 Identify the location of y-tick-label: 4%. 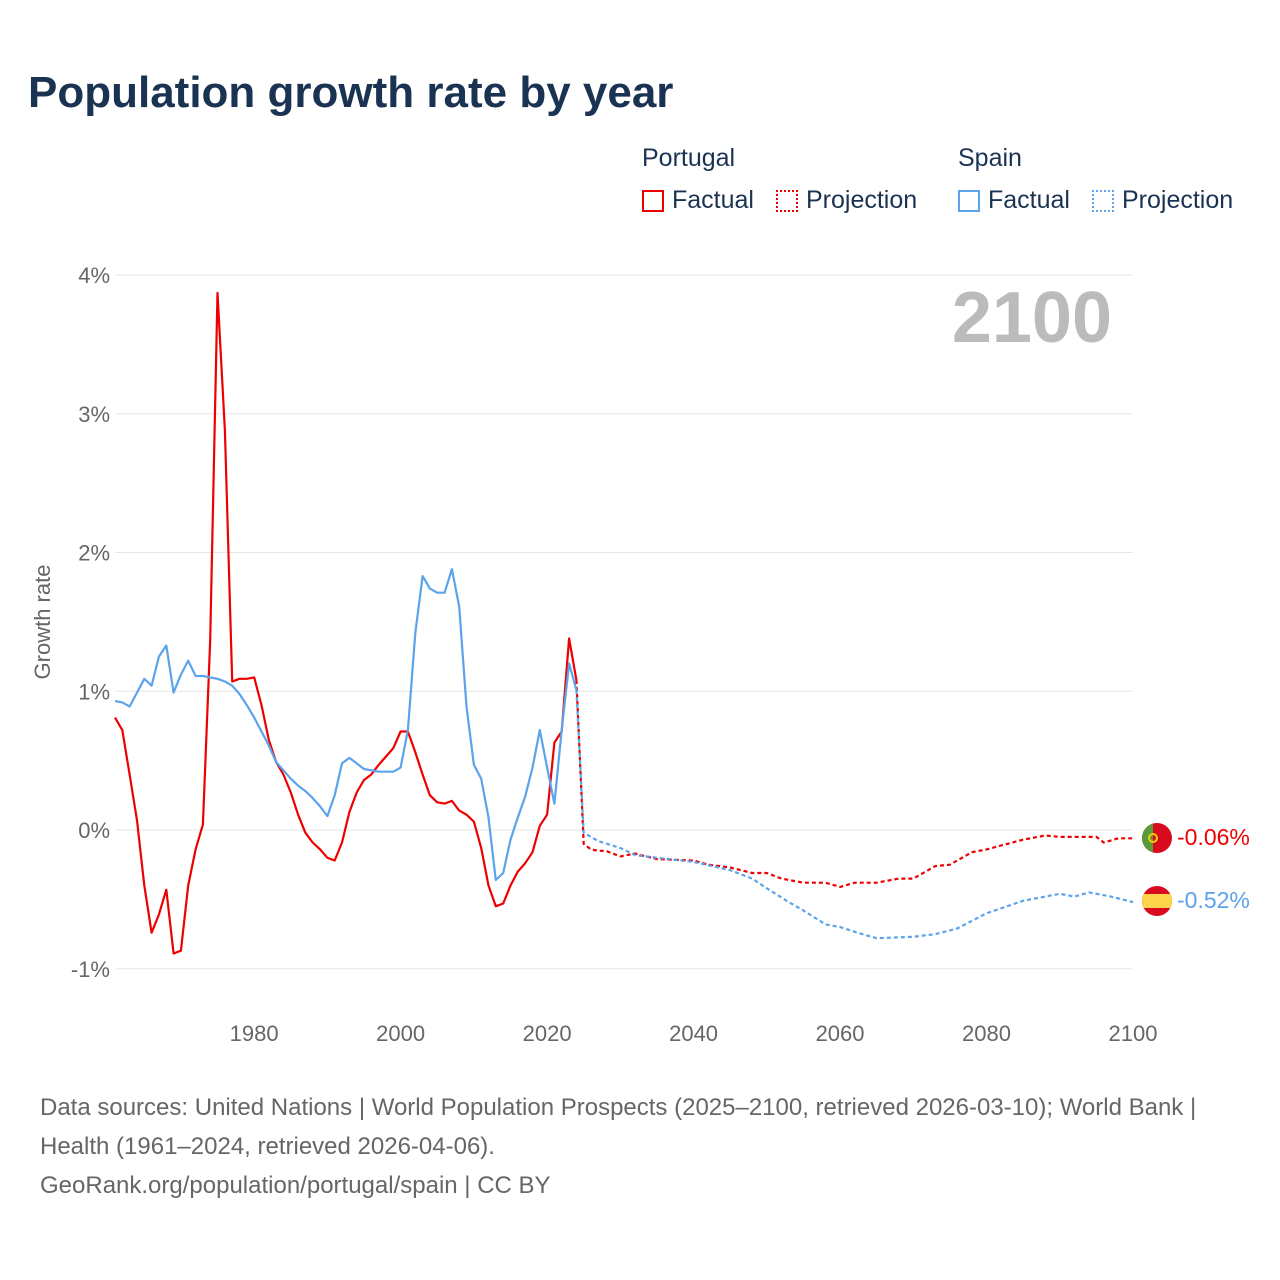
(94, 275).